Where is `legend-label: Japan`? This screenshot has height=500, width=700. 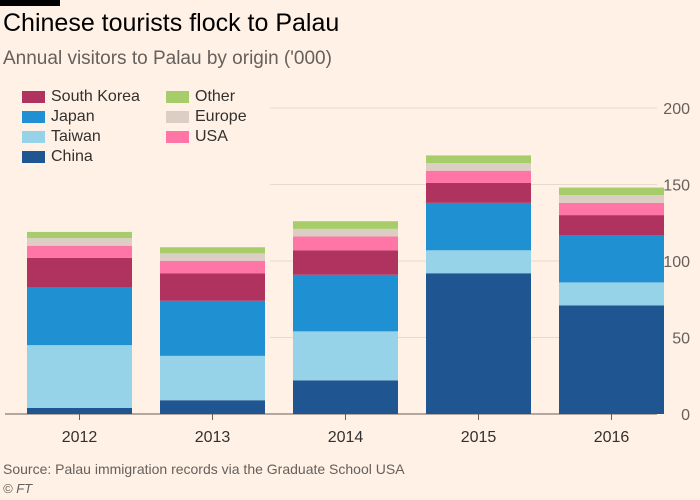 legend-label: Japan is located at coordinates (73, 116).